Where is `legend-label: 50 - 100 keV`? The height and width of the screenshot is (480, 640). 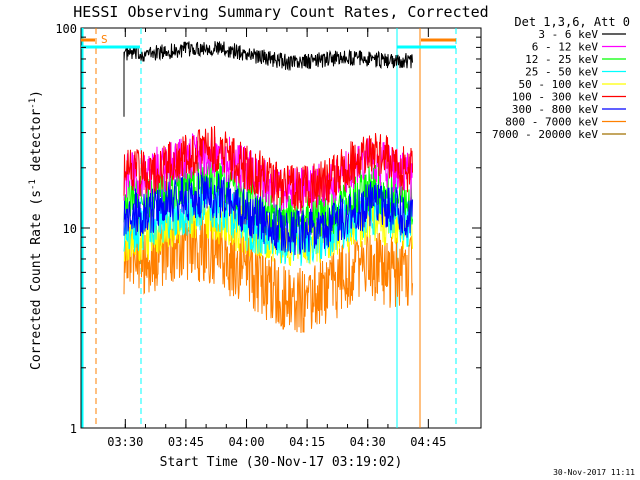 legend-label: 50 - 100 keV is located at coordinates (559, 84).